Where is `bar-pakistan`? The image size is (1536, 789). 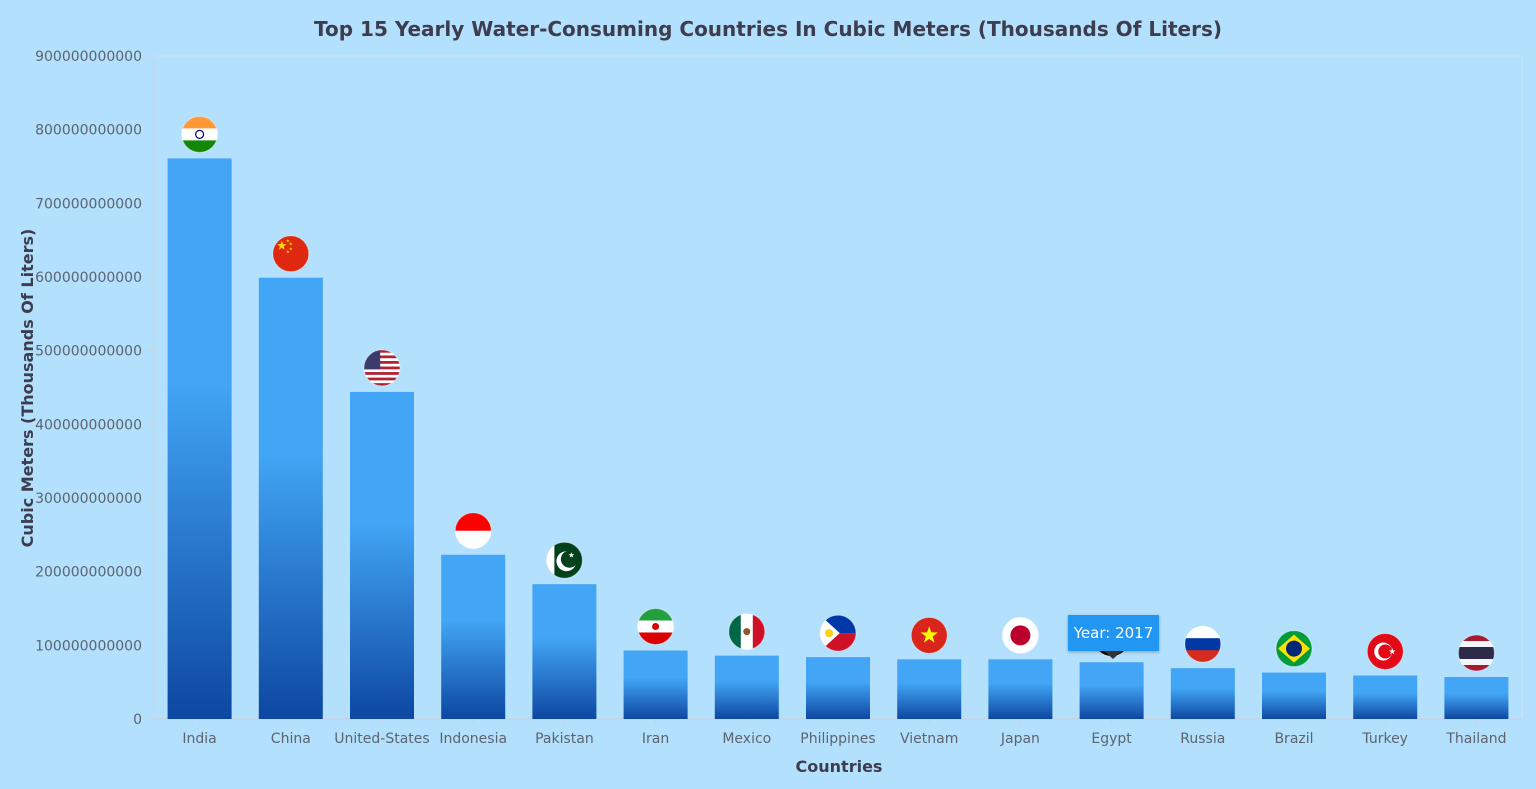 bar-pakistan is located at coordinates (564, 651).